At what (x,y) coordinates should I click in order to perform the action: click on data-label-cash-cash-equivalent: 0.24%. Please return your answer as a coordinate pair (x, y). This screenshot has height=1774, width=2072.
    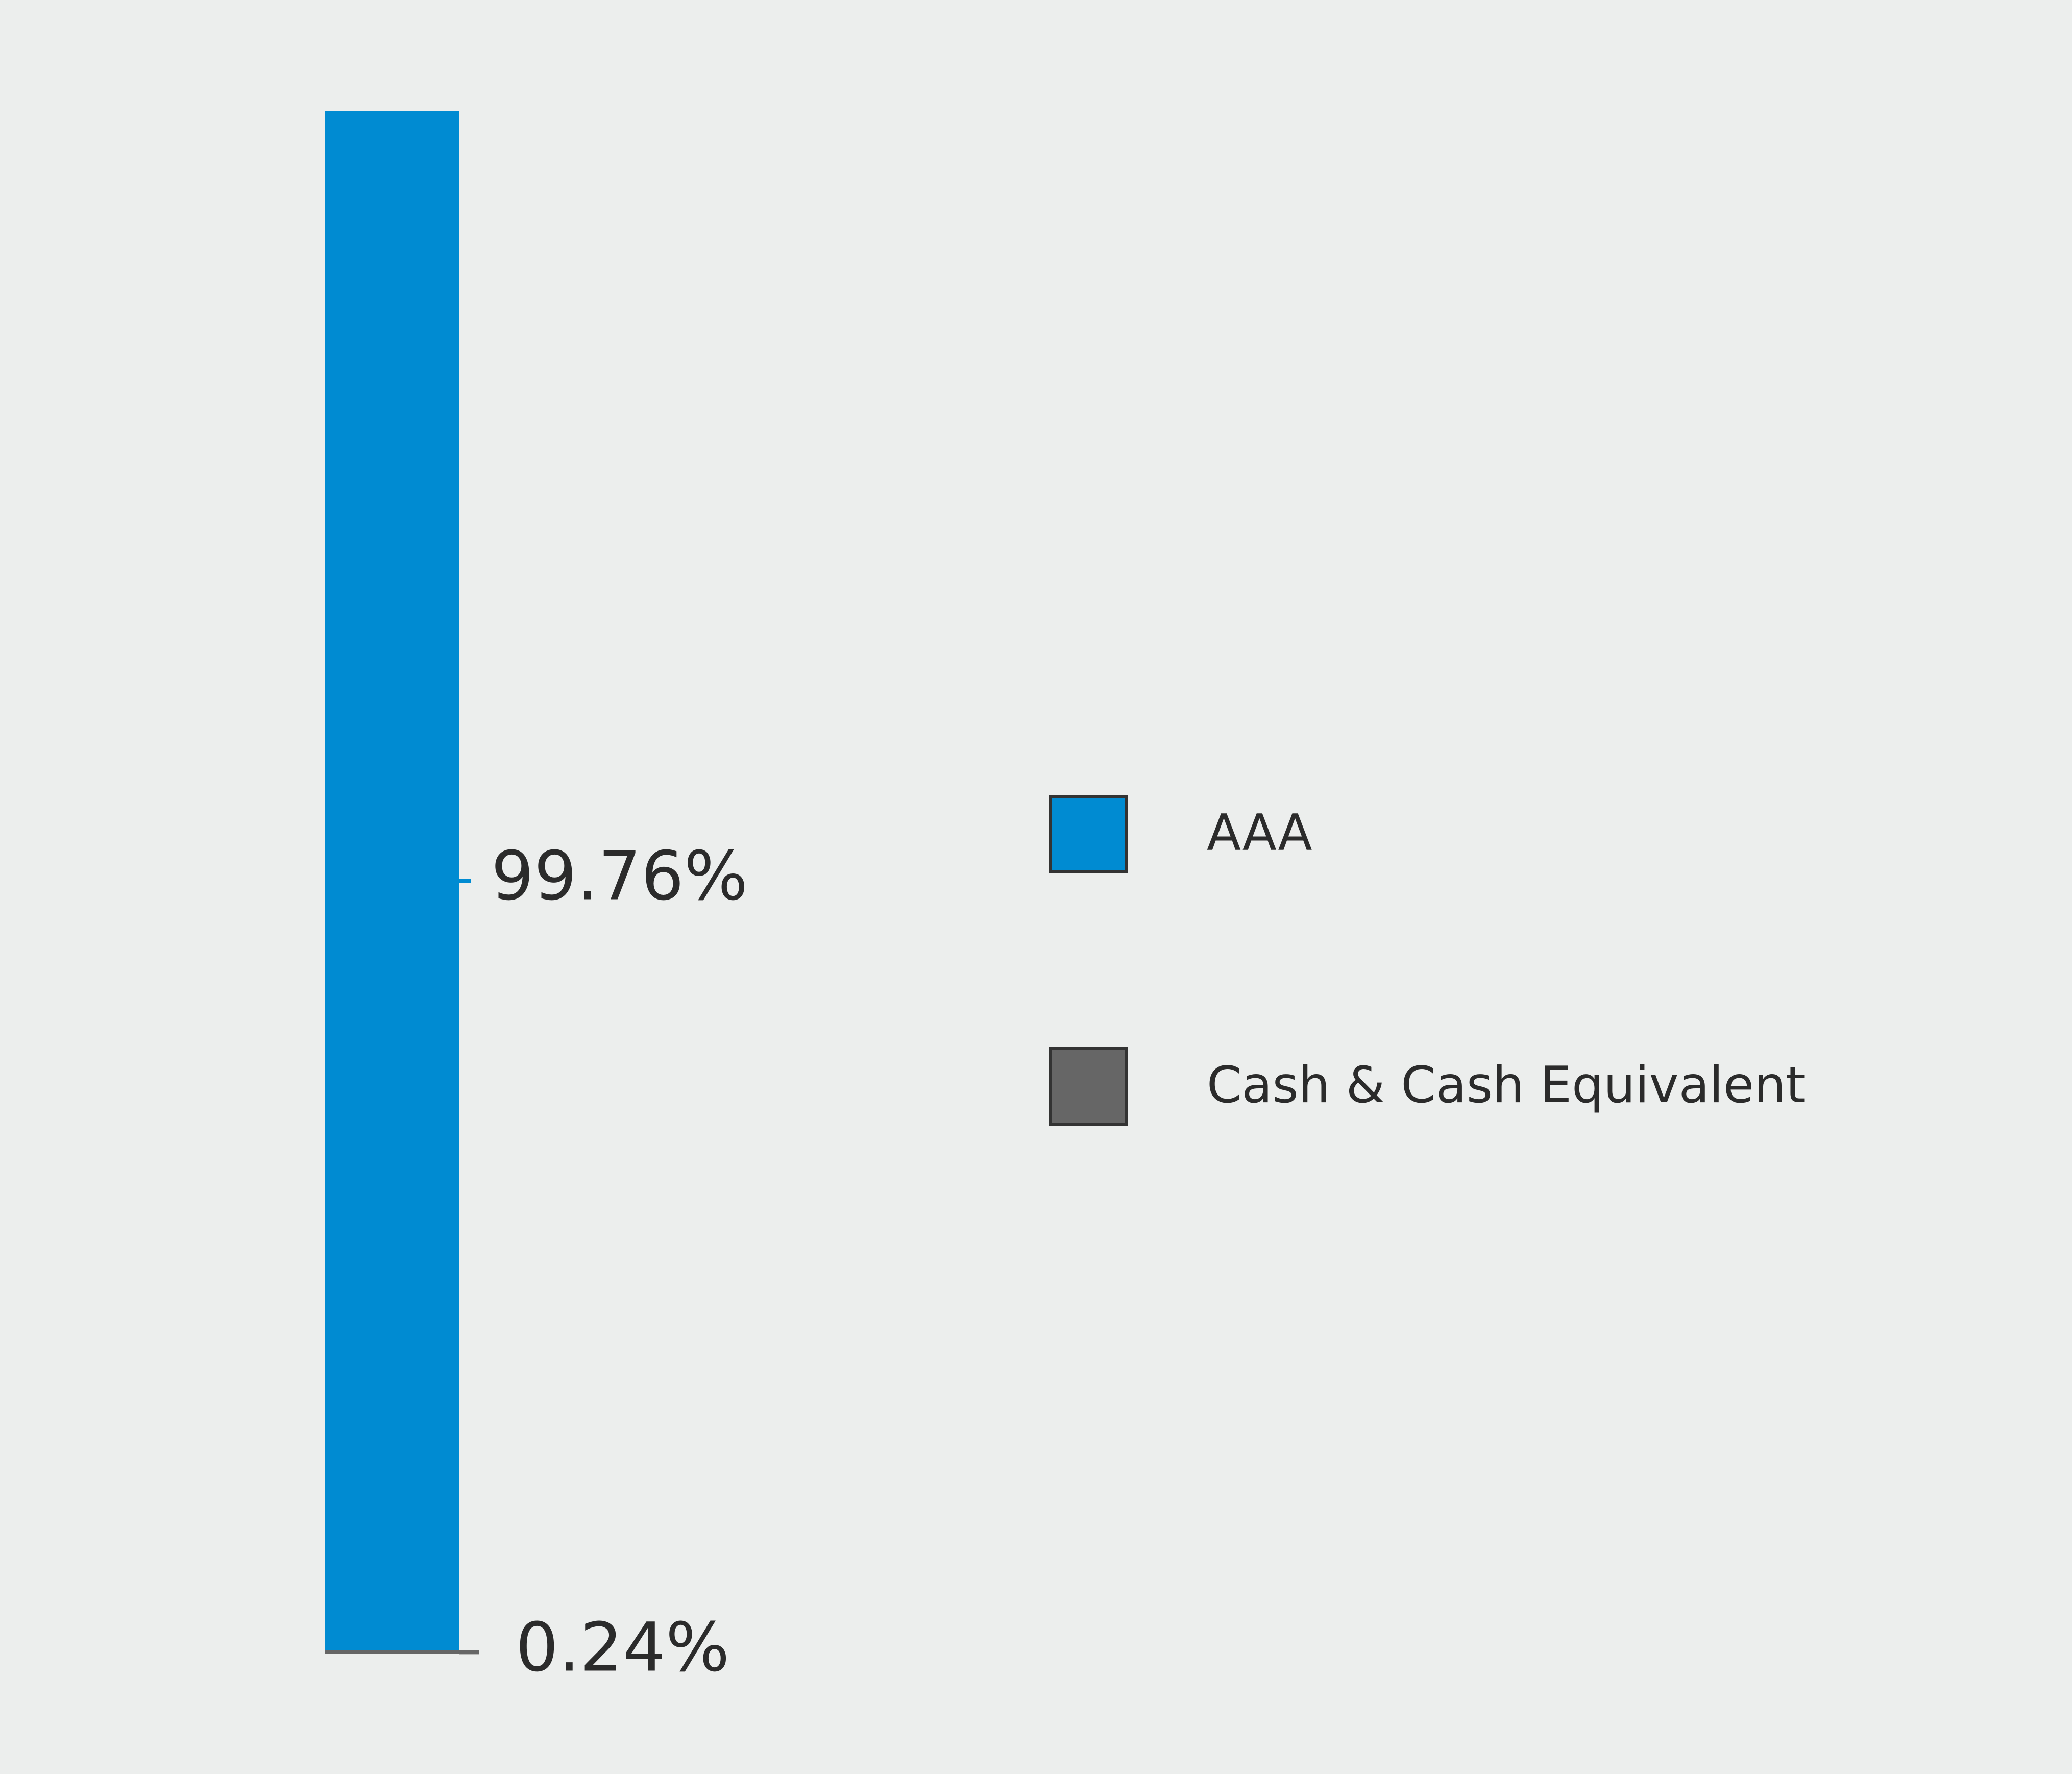
    Looking at the image, I should click on (622, 1647).